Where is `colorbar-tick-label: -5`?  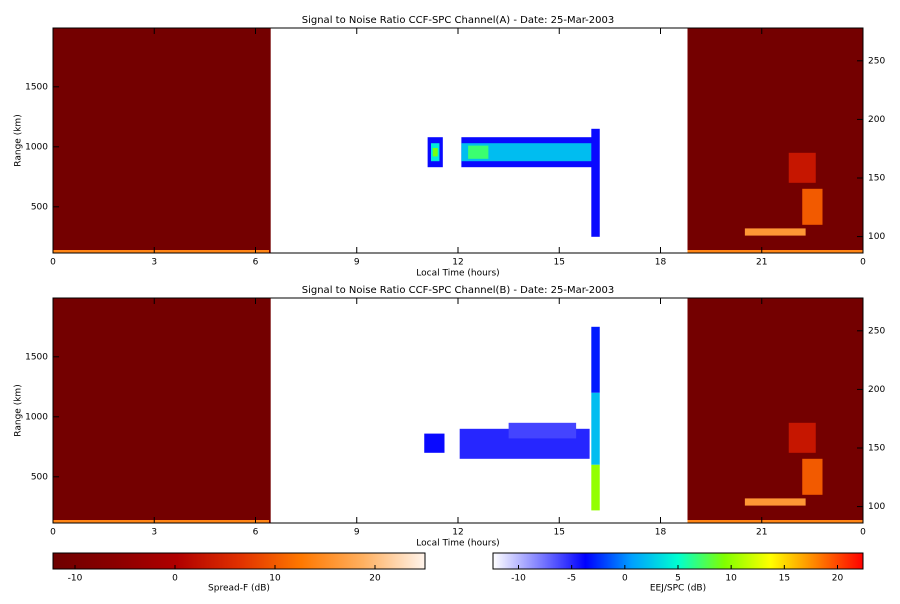
colorbar-tick-label: -5 is located at coordinates (571, 579).